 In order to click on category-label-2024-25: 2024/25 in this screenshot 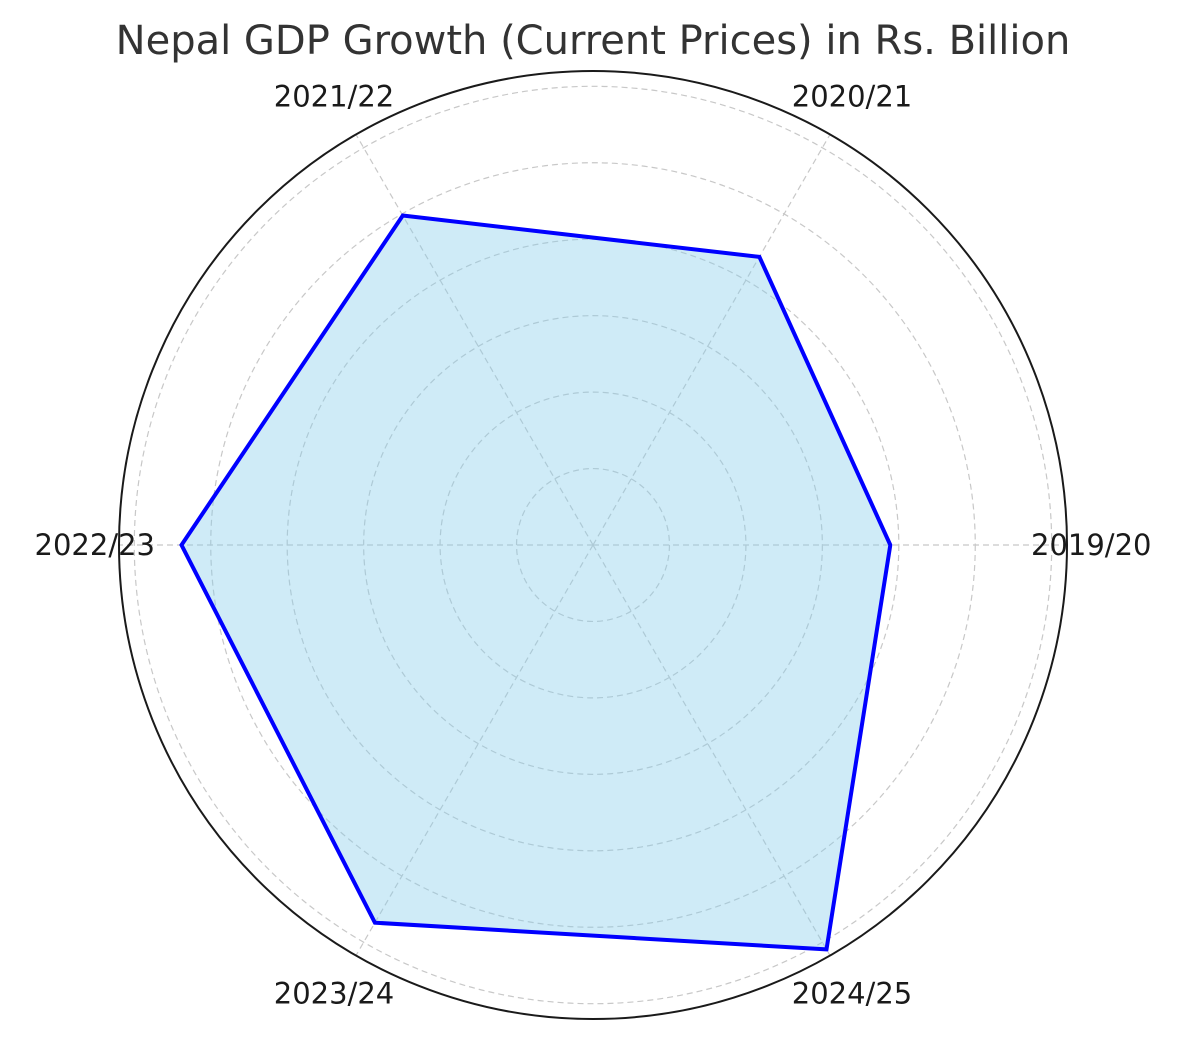, I will do `click(852, 994)`.